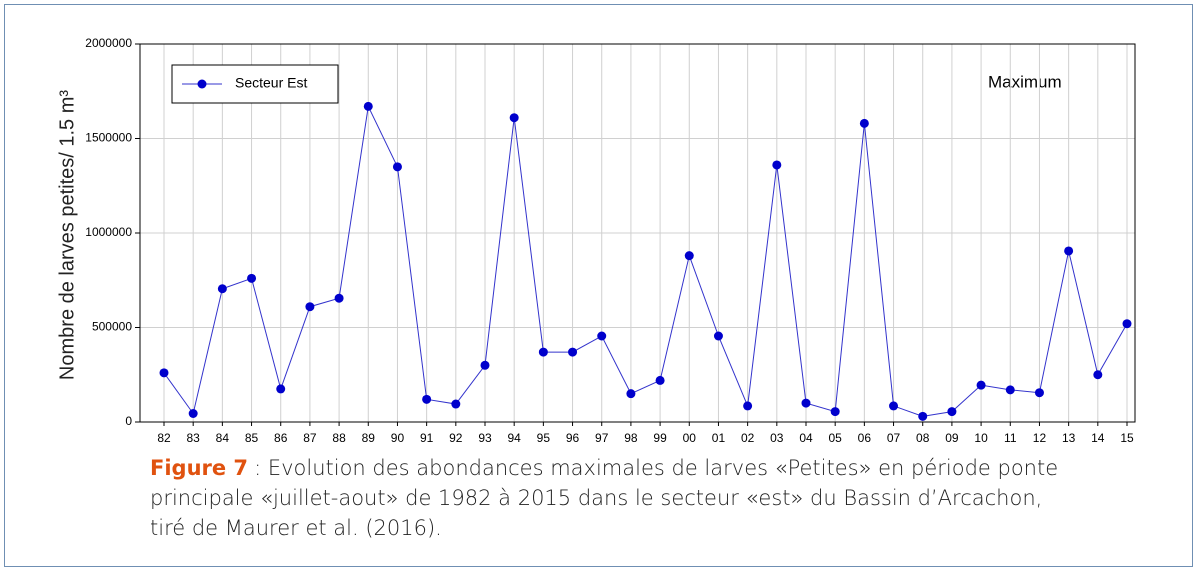 Image resolution: width=1199 pixels, height=572 pixels. I want to click on y-axis-label: Nombre de larves petites/ 1.5 m³, so click(67, 235).